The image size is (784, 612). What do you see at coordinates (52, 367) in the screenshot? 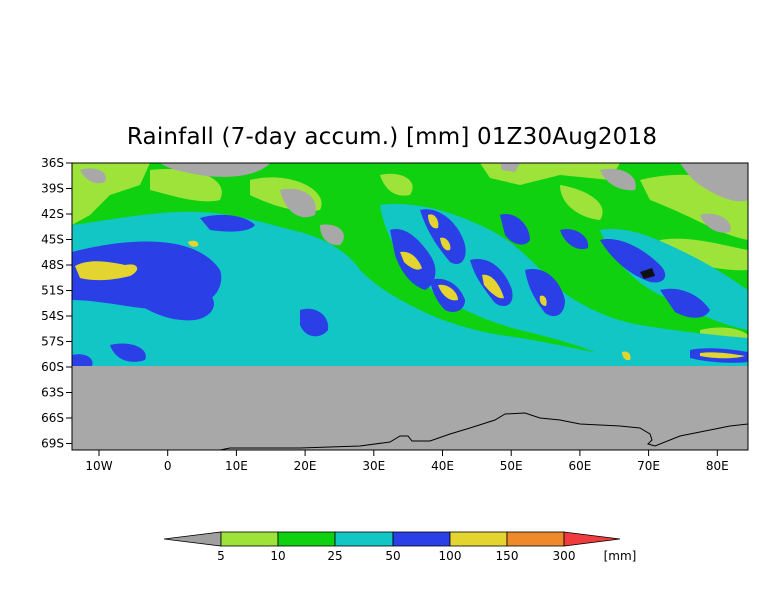
I see `y-tick-label: 60S` at bounding box center [52, 367].